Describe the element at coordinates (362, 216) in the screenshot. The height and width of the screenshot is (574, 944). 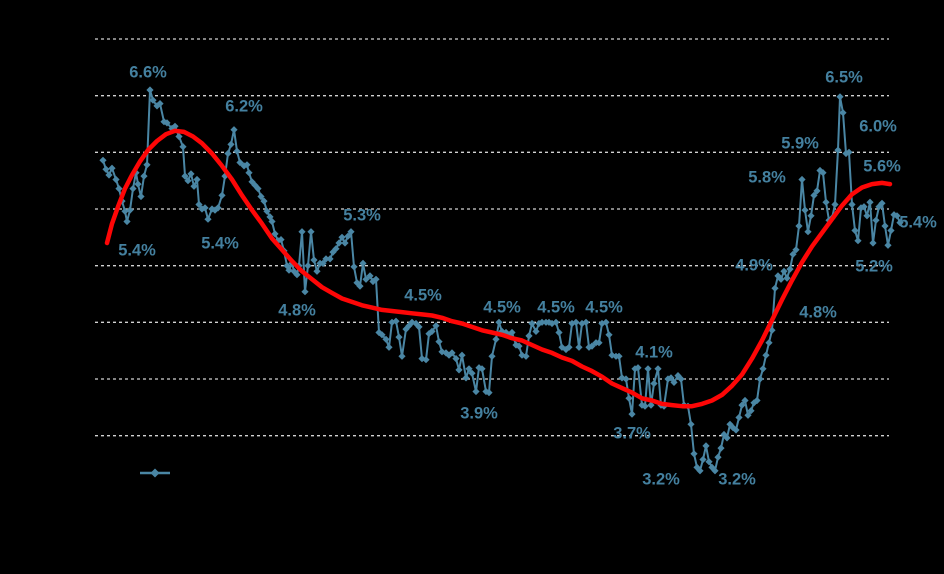
I see `data-label: 5.3%` at that location.